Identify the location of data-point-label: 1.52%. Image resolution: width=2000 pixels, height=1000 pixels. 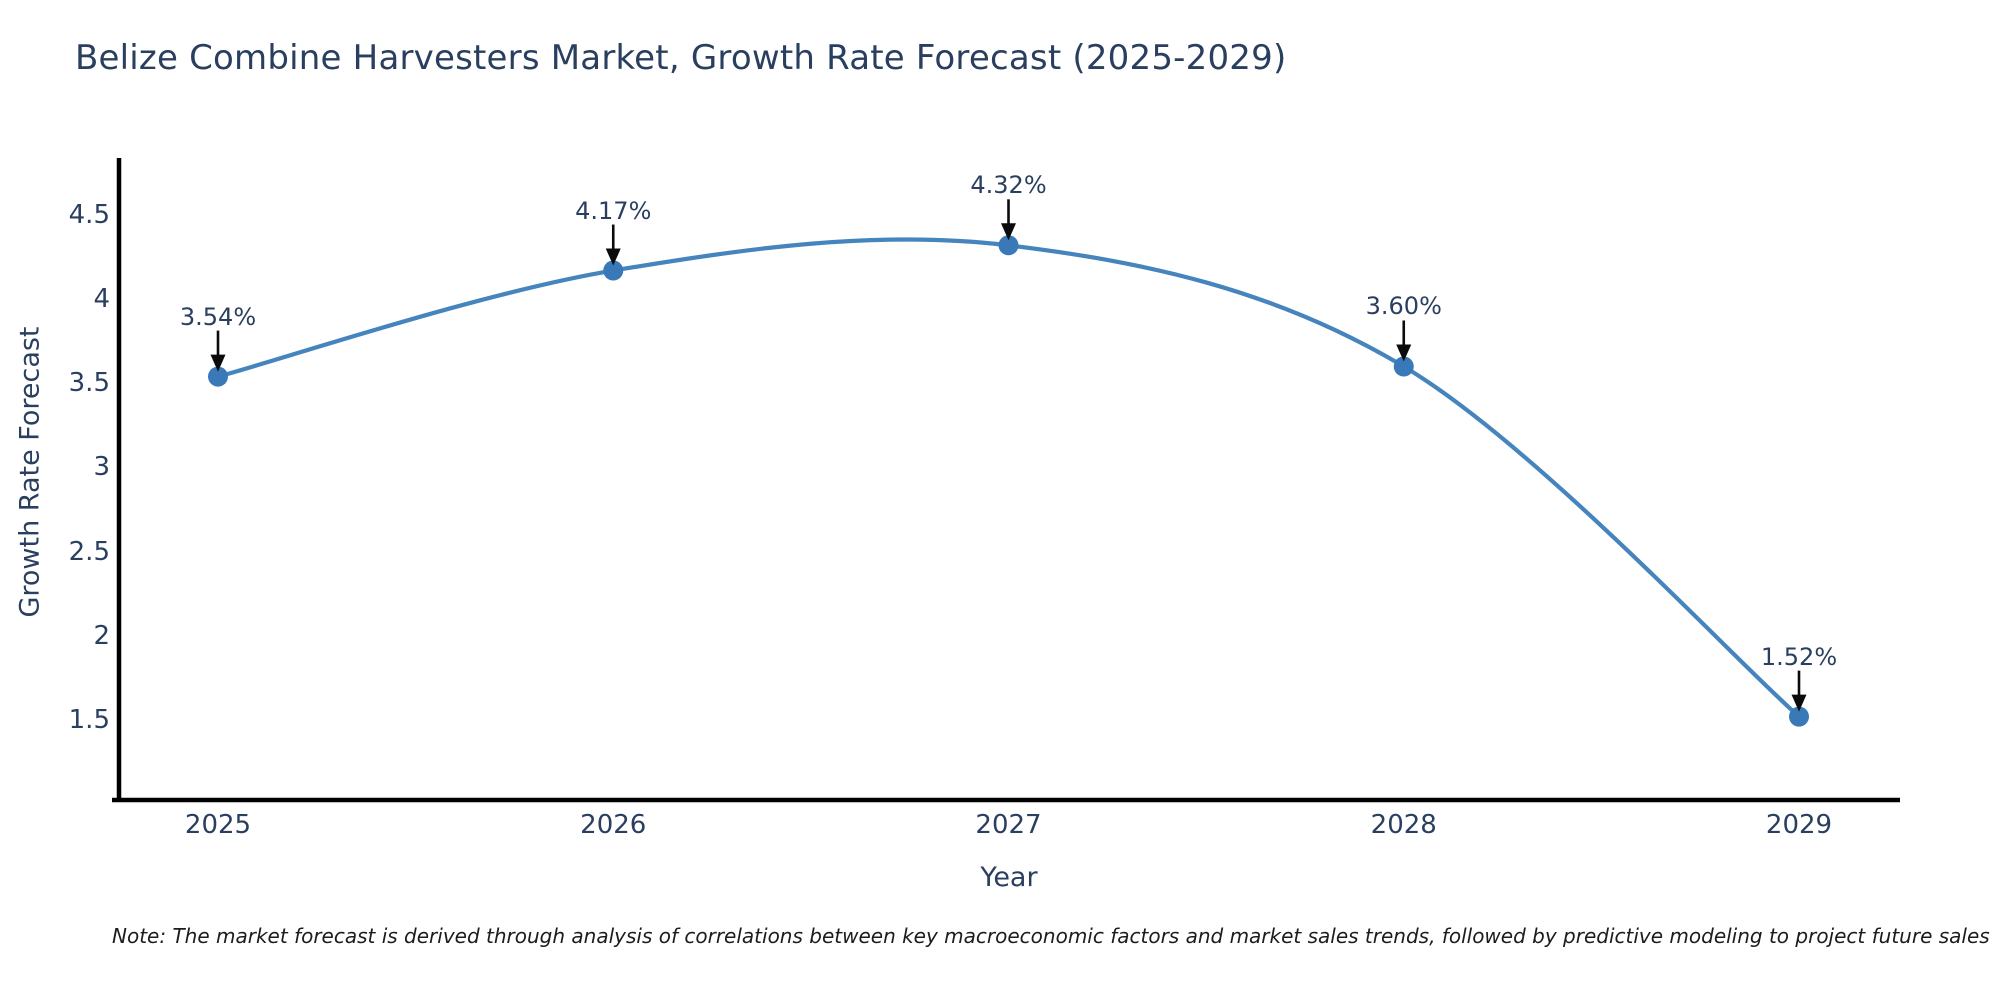
(1799, 656).